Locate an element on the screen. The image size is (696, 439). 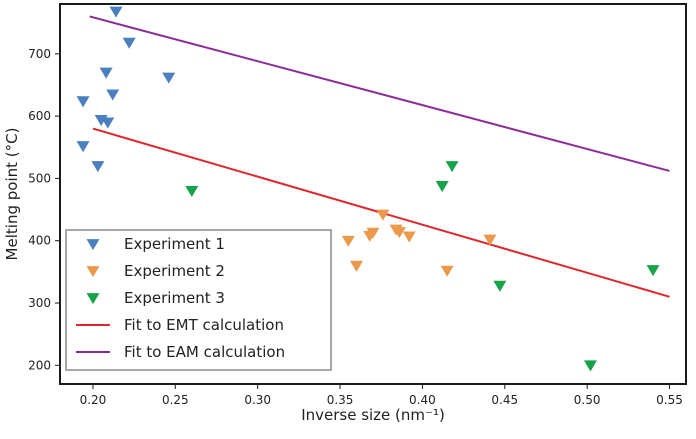
x-tick-label: 0.25 is located at coordinates (175, 400).